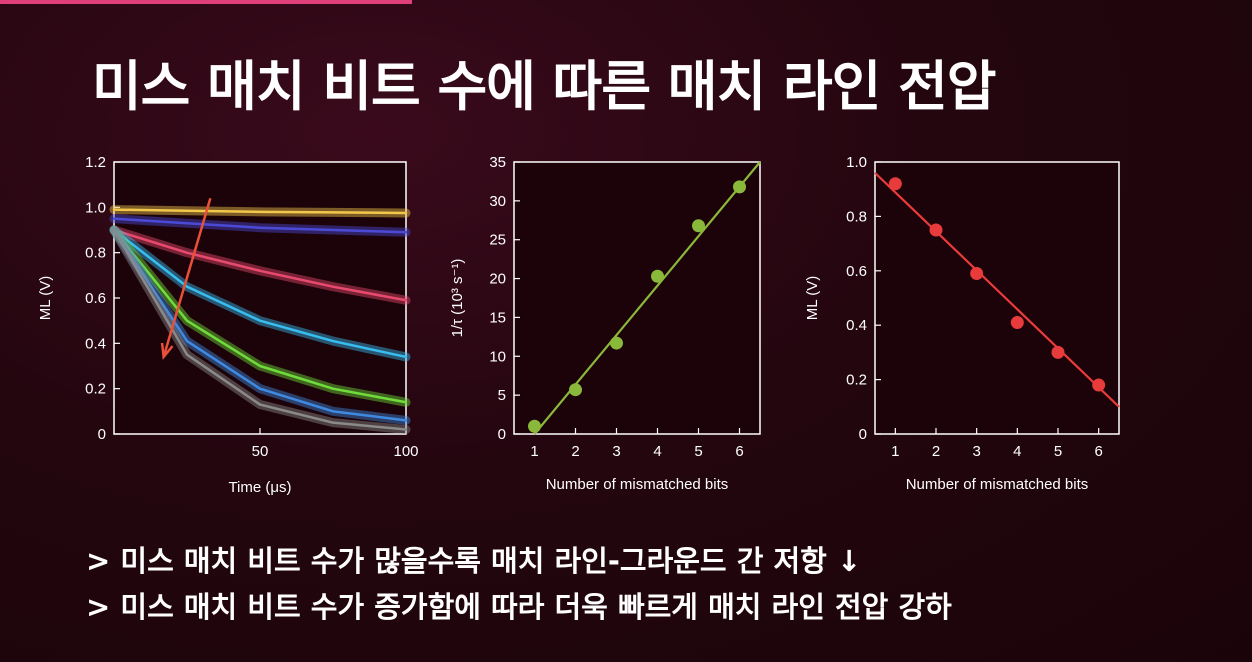 This screenshot has width=1252, height=662. Describe the element at coordinates (502, 395) in the screenshot. I see `y-tick-label: 5` at that location.